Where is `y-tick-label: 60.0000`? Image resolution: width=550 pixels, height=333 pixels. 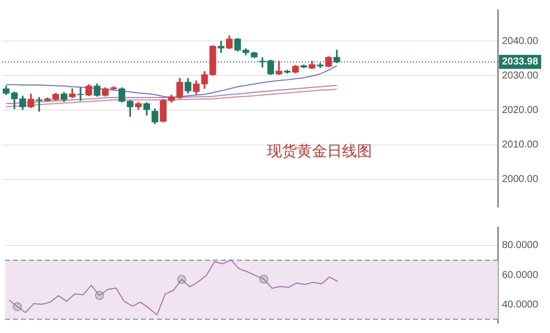
y-tick-label: 60.0000 is located at coordinates (520, 275).